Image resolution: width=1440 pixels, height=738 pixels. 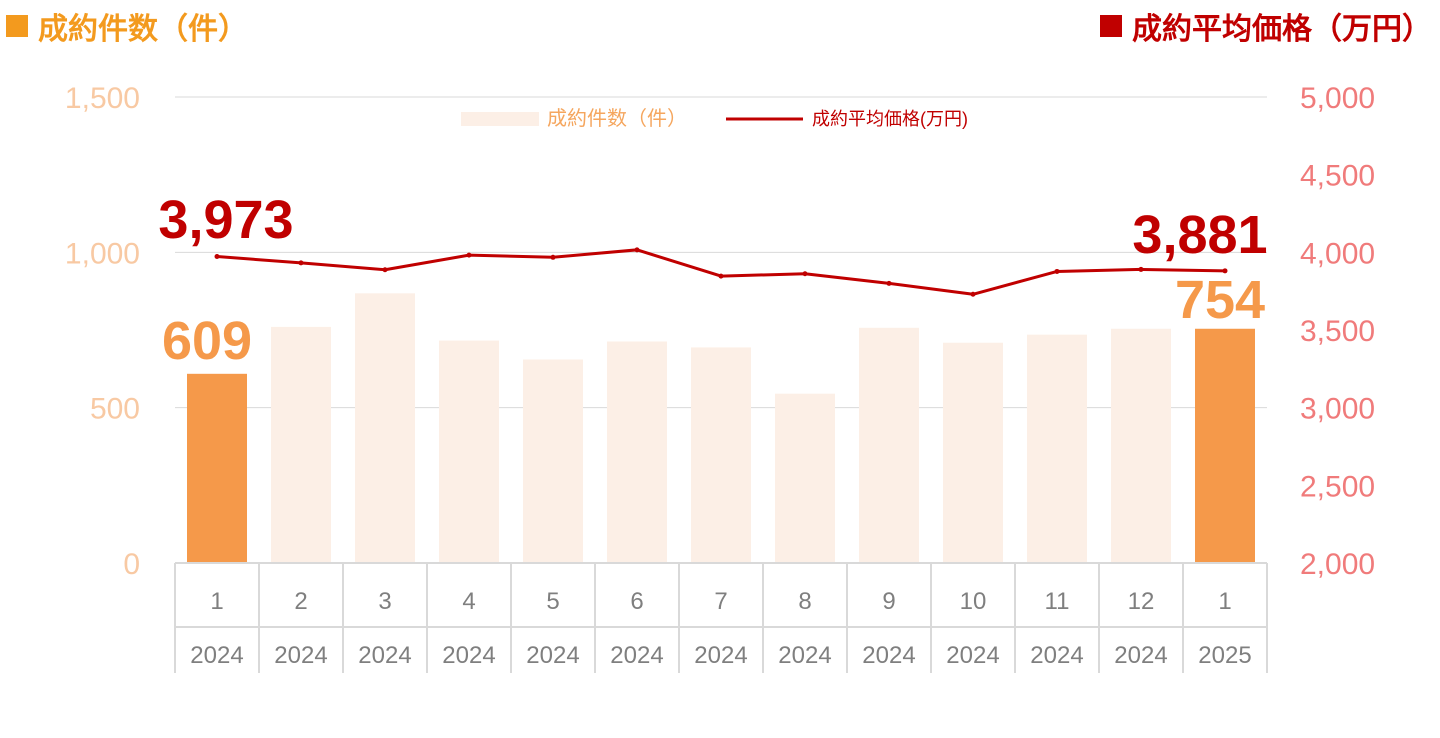 I want to click on line-last-value-label: 3,881, so click(x=1199, y=235).